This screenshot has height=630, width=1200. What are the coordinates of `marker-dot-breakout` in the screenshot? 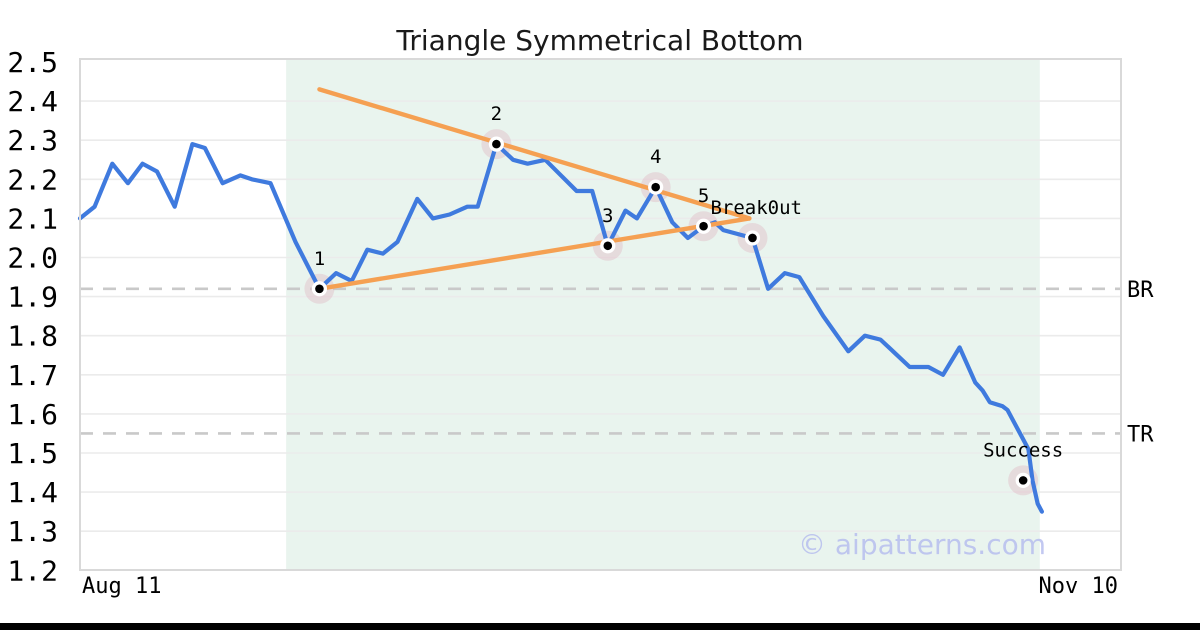 It's located at (752, 238).